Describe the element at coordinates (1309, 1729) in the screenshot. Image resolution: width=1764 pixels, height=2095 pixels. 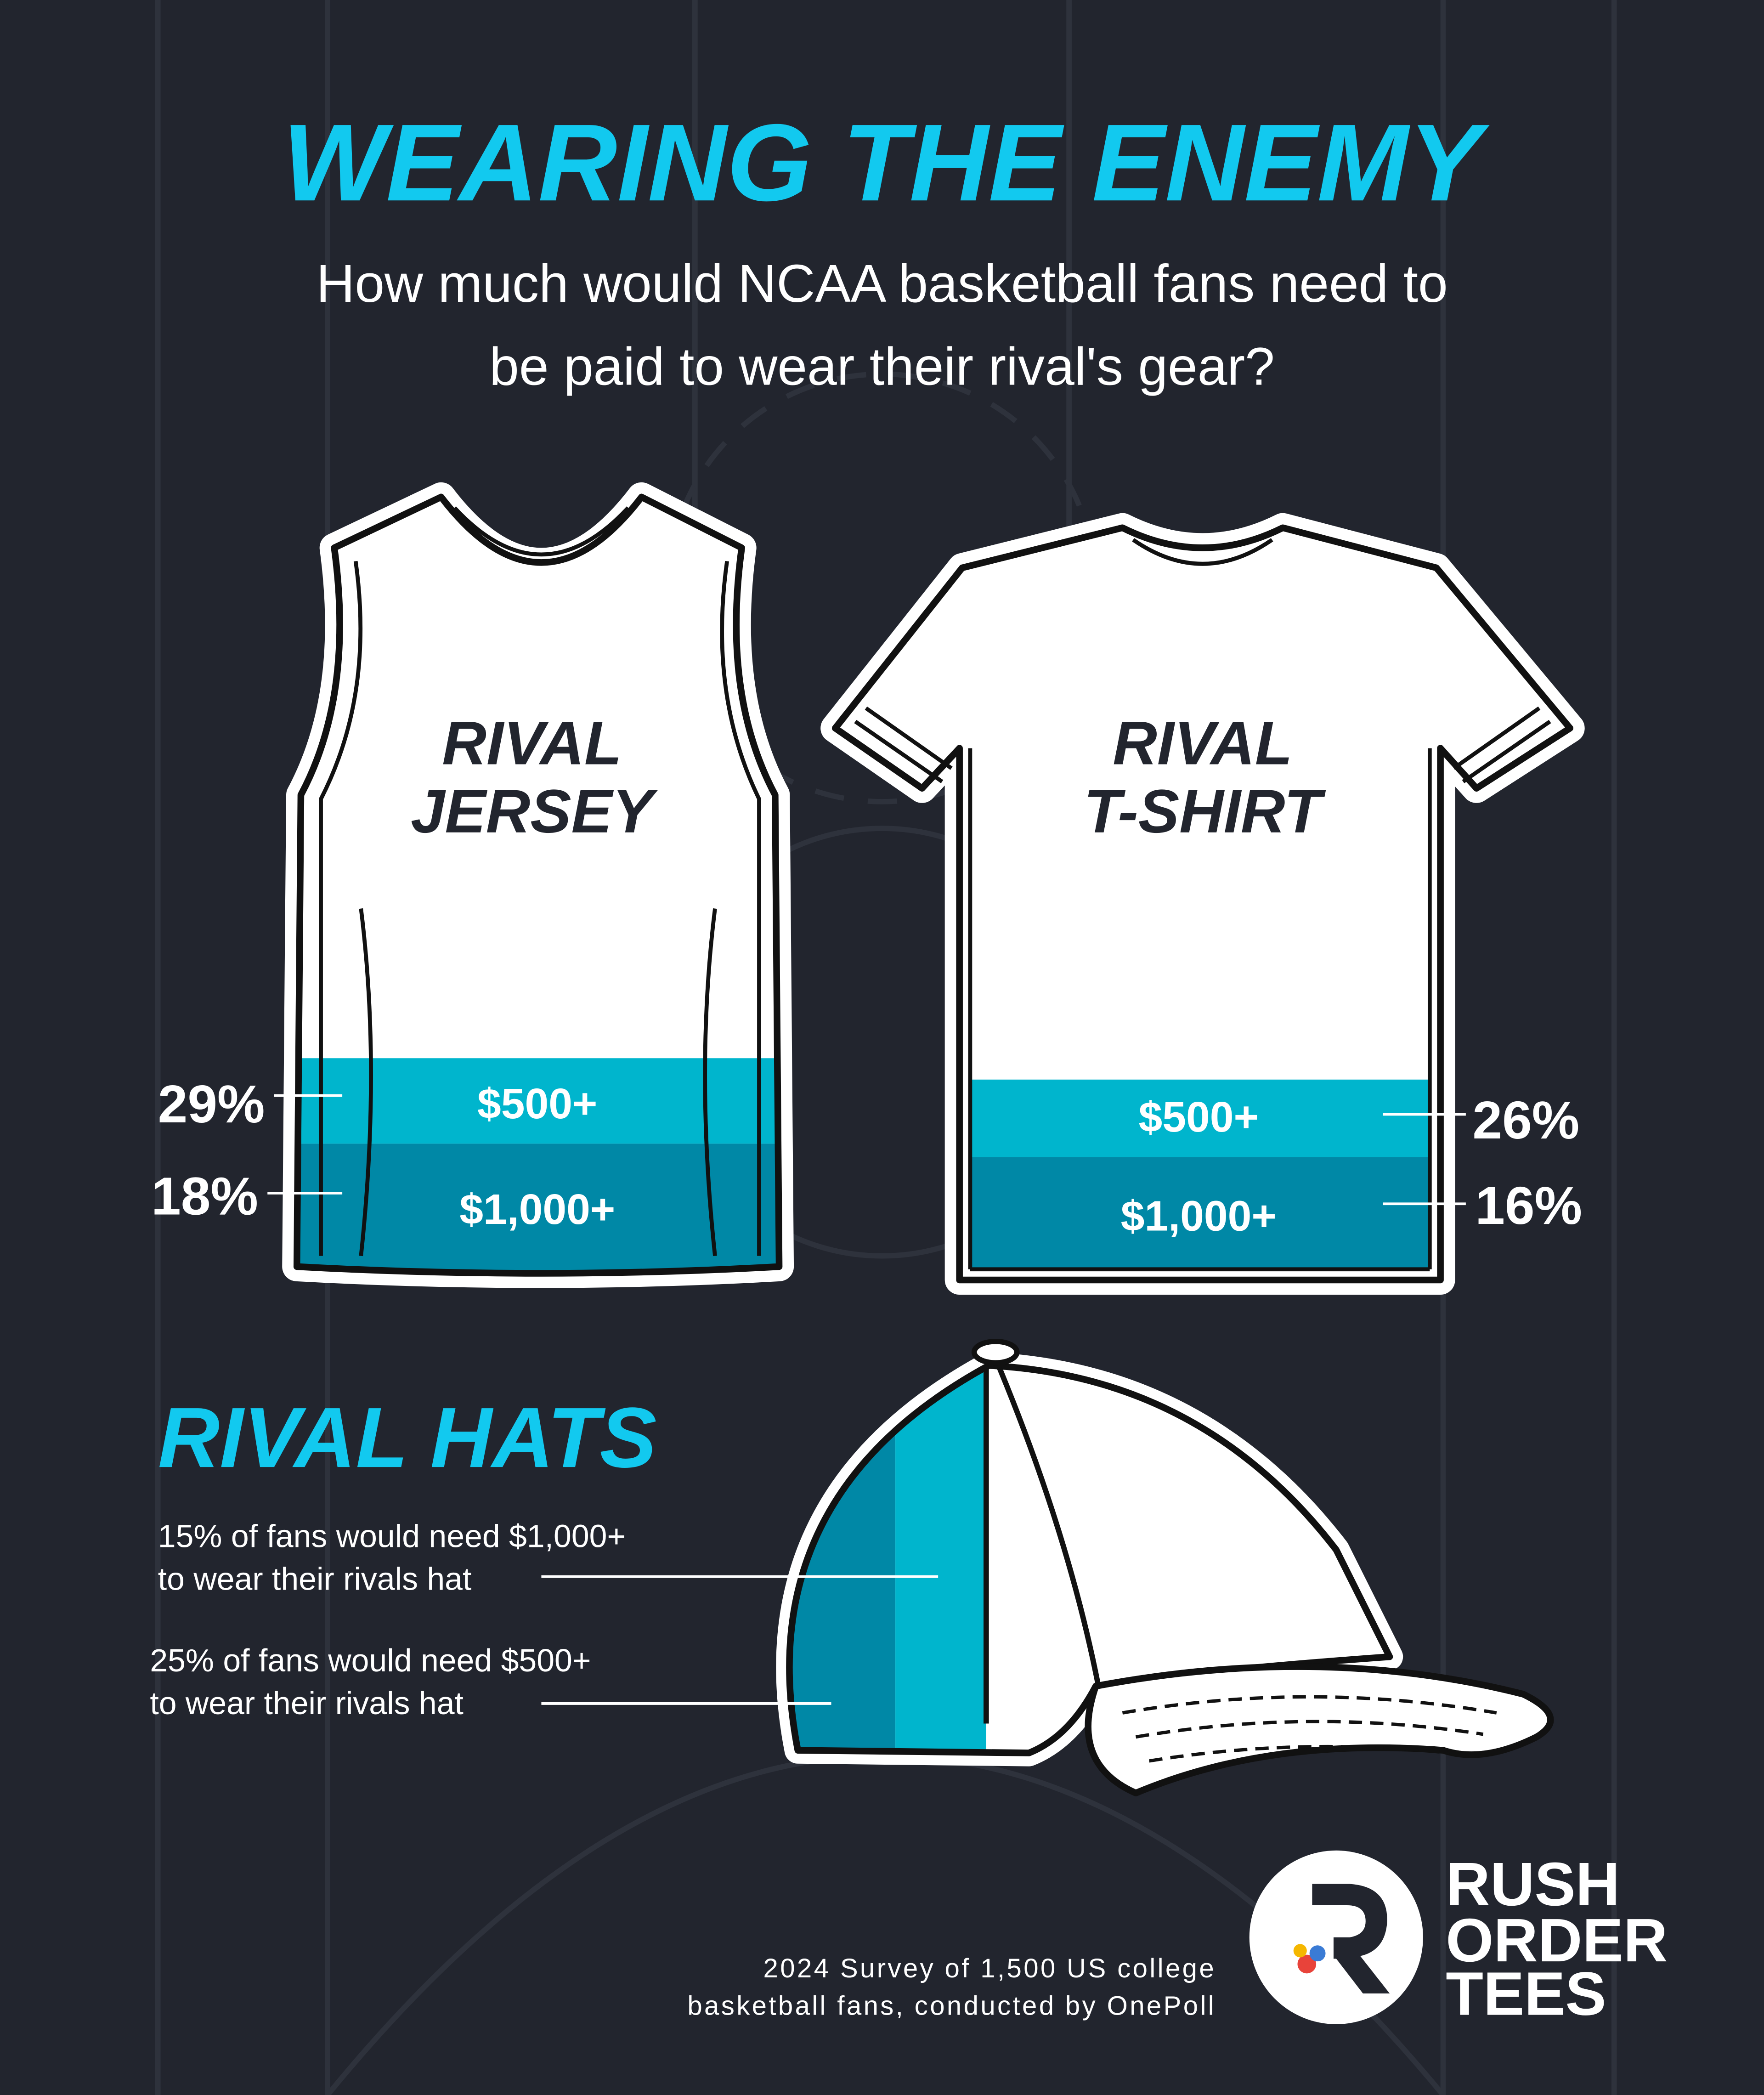
I see `brim-stitching` at that location.